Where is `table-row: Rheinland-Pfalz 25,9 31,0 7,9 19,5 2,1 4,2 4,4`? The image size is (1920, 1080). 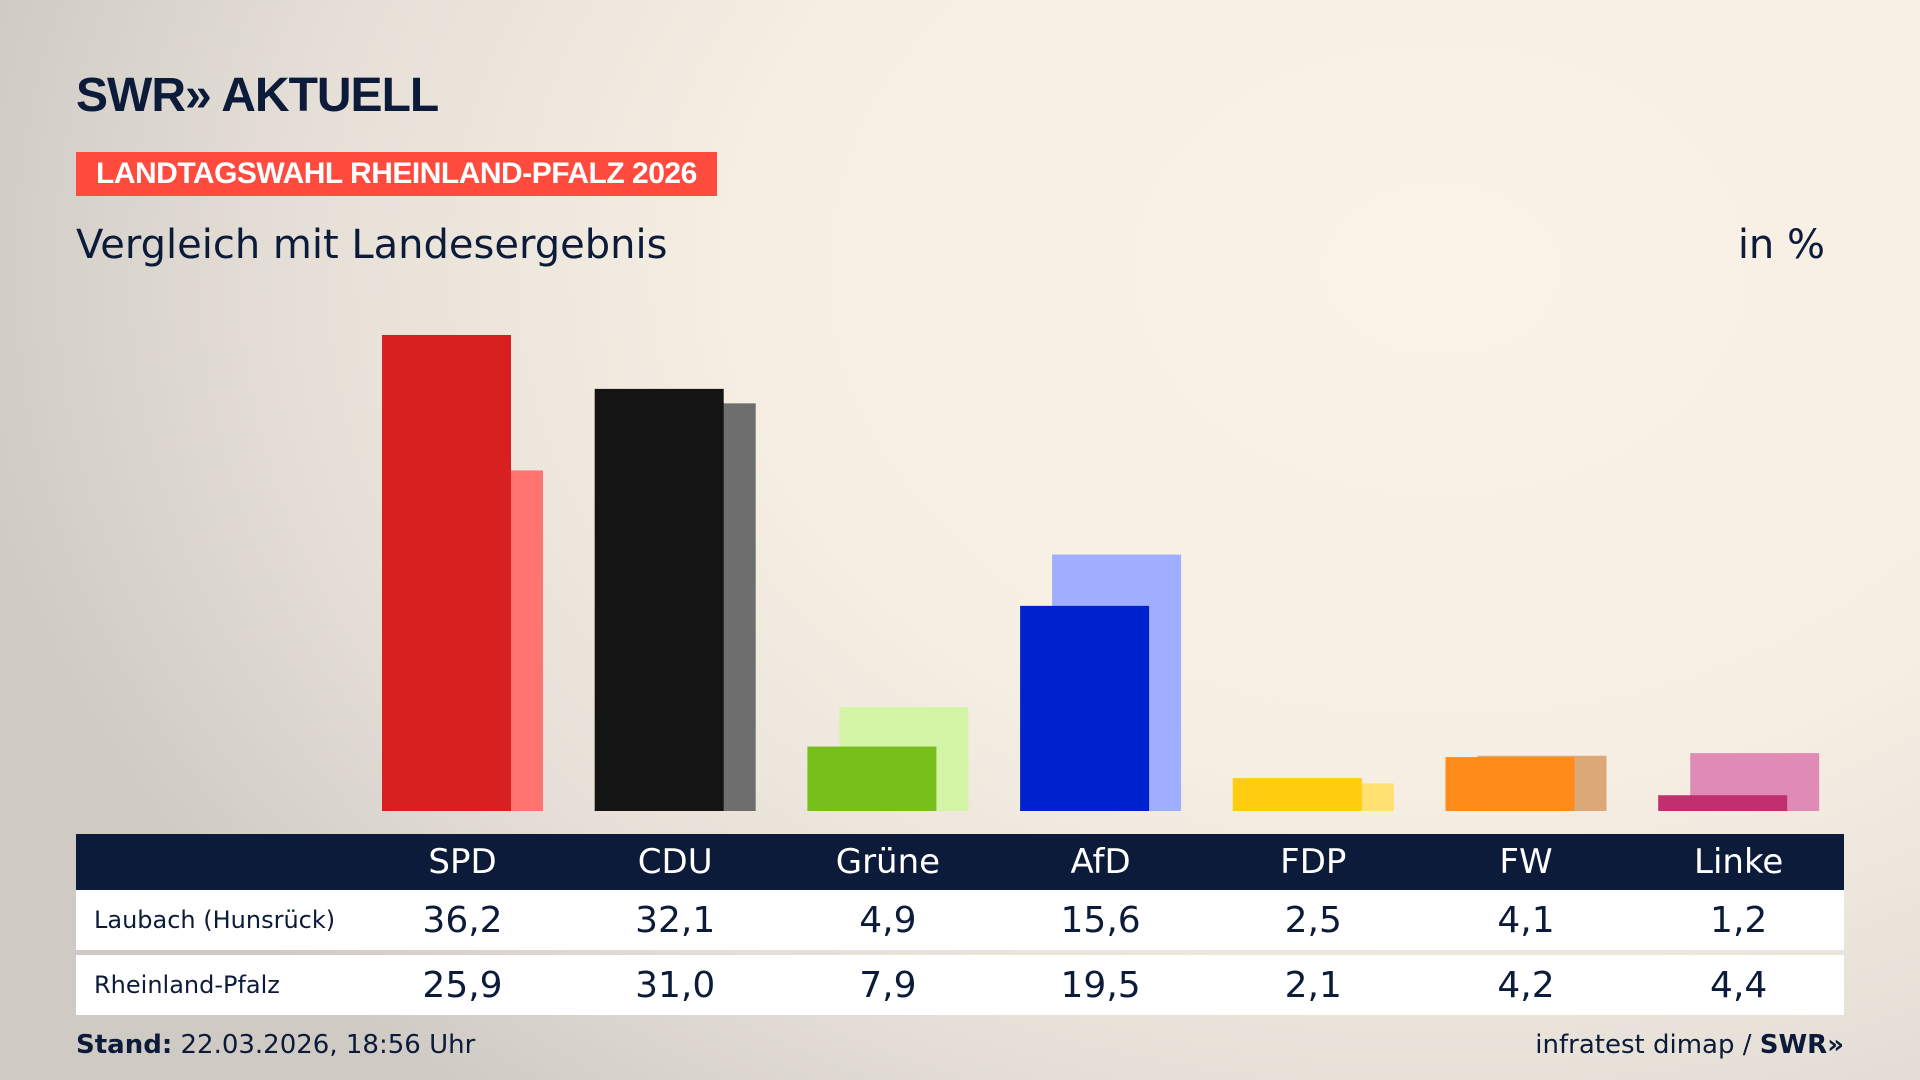 table-row: Rheinland-Pfalz 25,9 31,0 7,9 19,5 2,1 4,2 4,4 is located at coordinates (960, 985).